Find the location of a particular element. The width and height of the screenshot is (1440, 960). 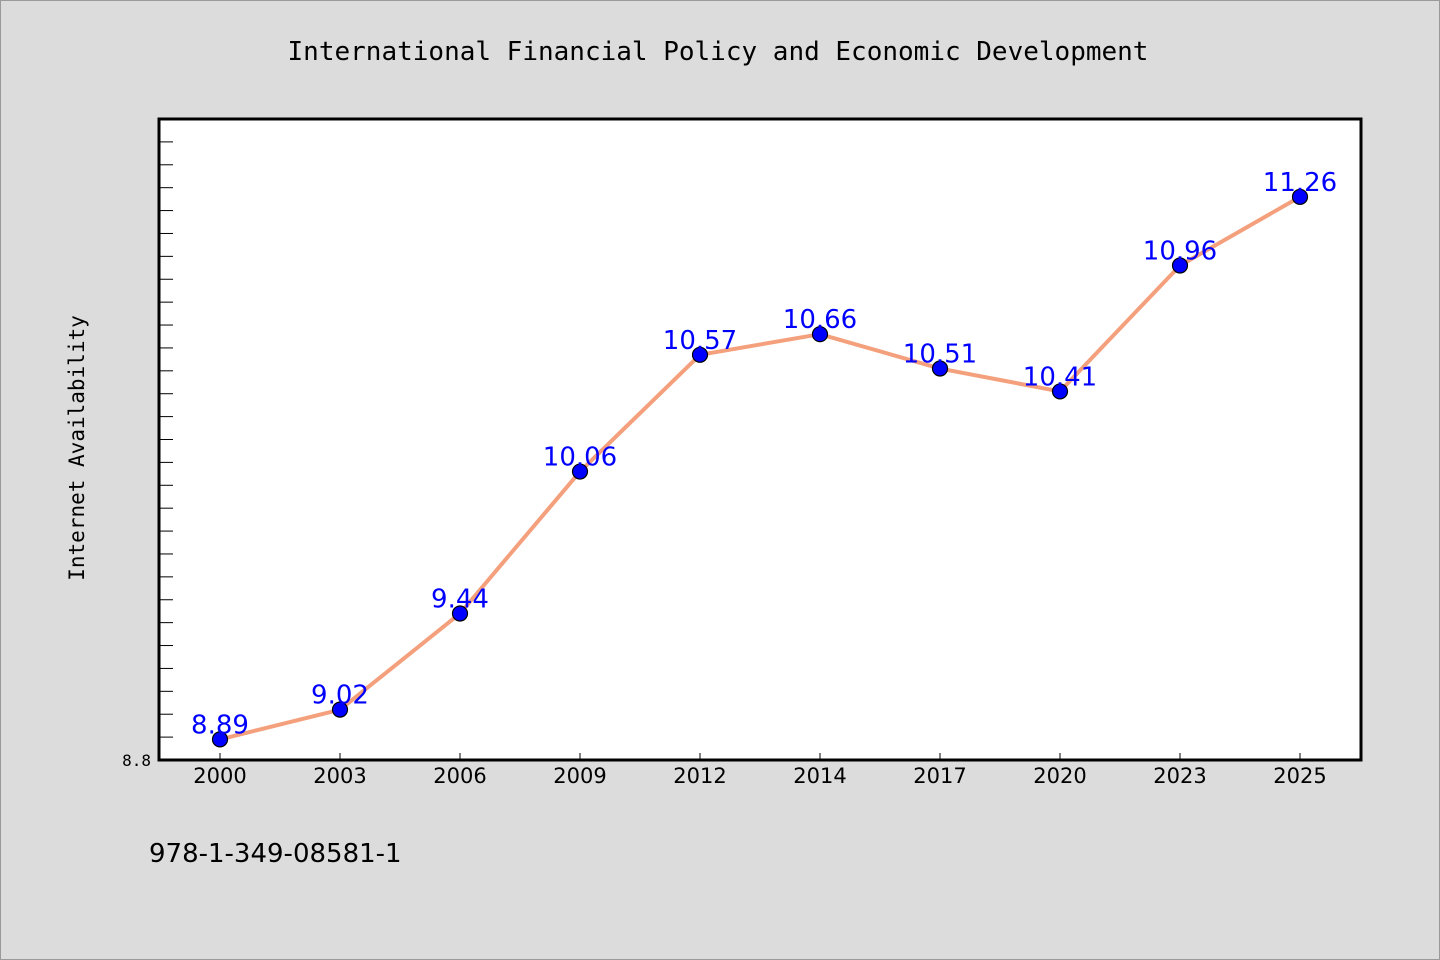

x-tick-label: 2025 is located at coordinates (1299, 776).